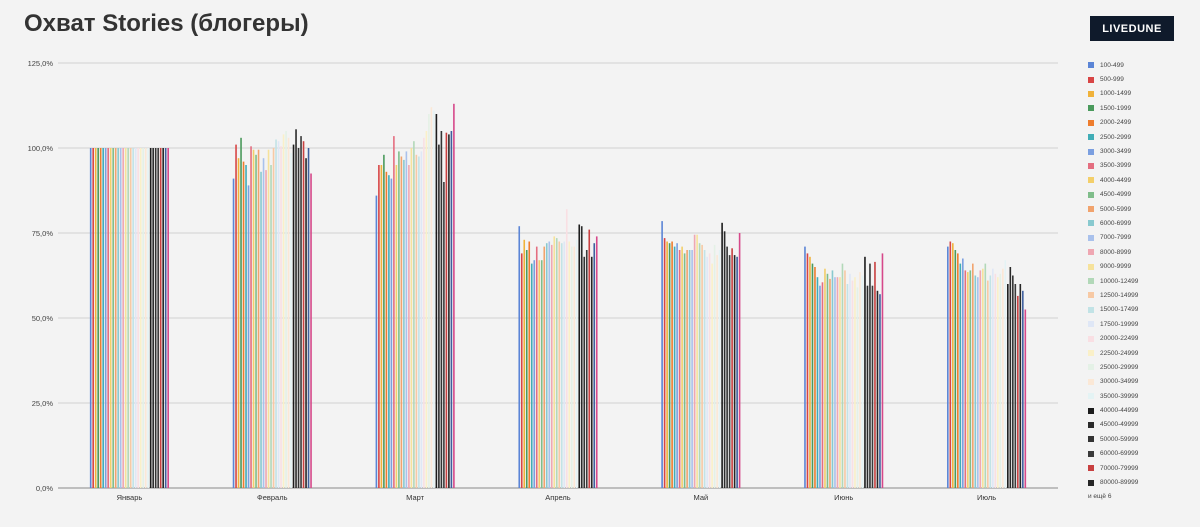 Image resolution: width=1200 pixels, height=527 pixels. What do you see at coordinates (1143, 223) in the screenshot?
I see `legend-item: 6000-6999` at bounding box center [1143, 223].